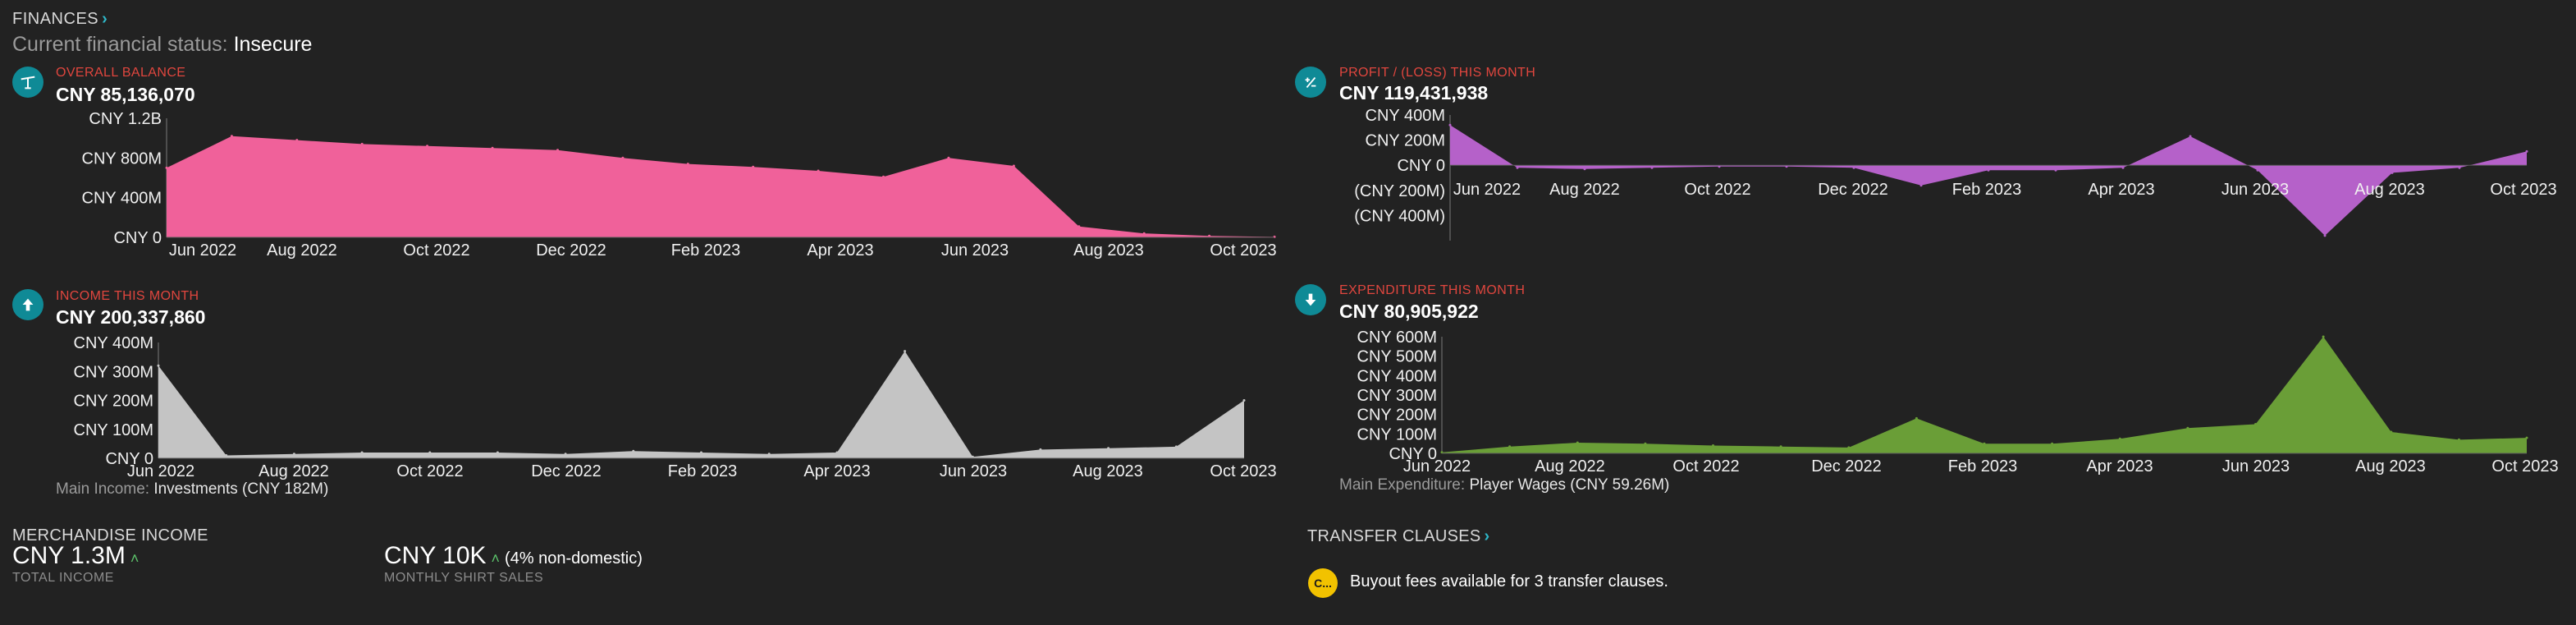 The height and width of the screenshot is (625, 2576). Describe the element at coordinates (1584, 190) in the screenshot. I see `profit-x-tick-label: Aug 2022` at that location.